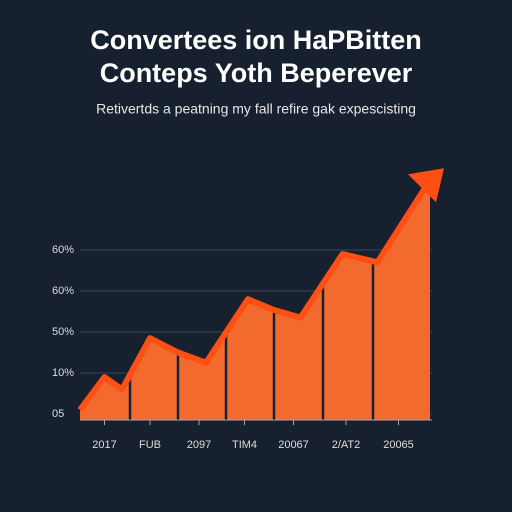  What do you see at coordinates (426, 185) in the screenshot?
I see `arrow-head` at bounding box center [426, 185].